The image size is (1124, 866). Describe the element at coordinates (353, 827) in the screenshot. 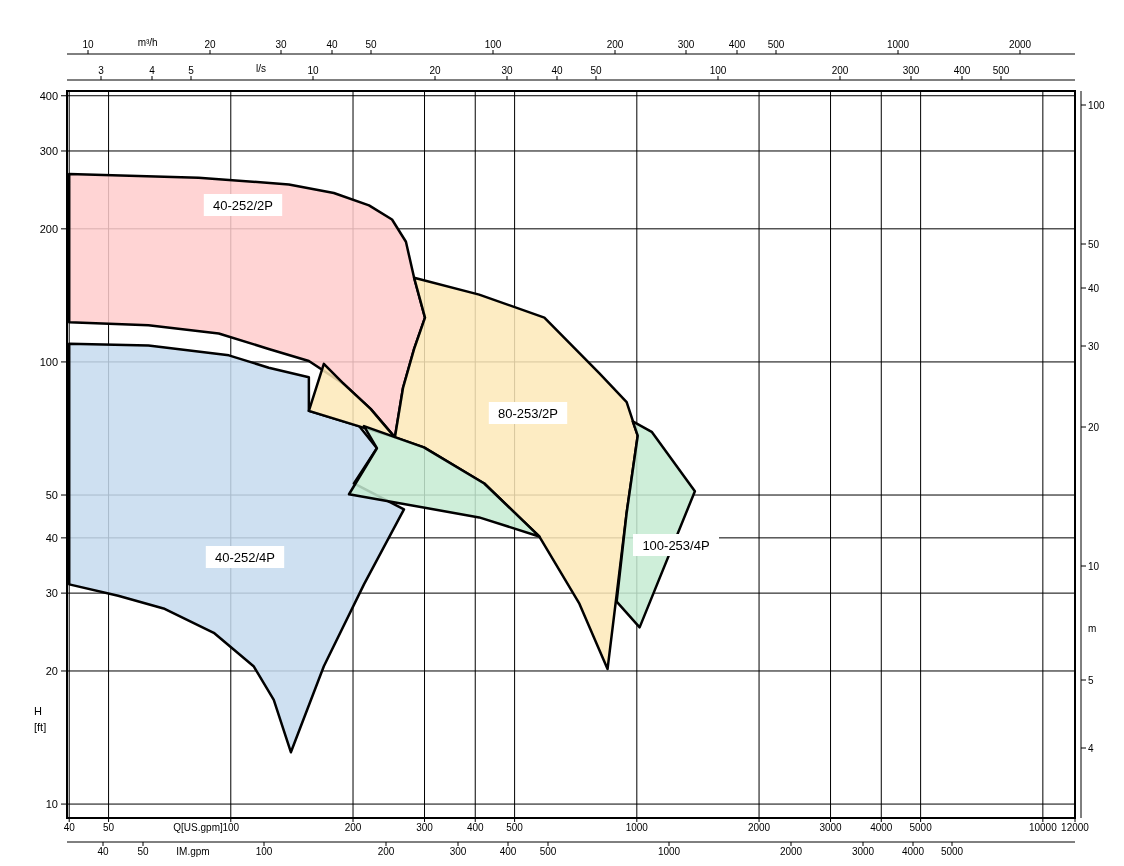

I see `x-tick-label: 200` at that location.